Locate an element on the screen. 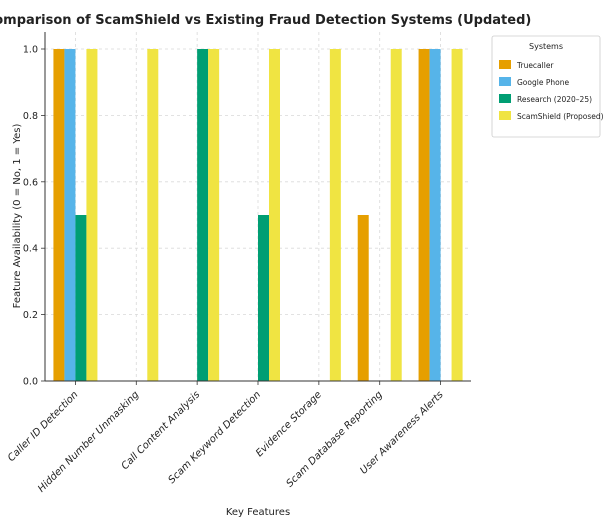 The image size is (603, 523). x-tick-label: Evidence Storage is located at coordinates (289, 424).